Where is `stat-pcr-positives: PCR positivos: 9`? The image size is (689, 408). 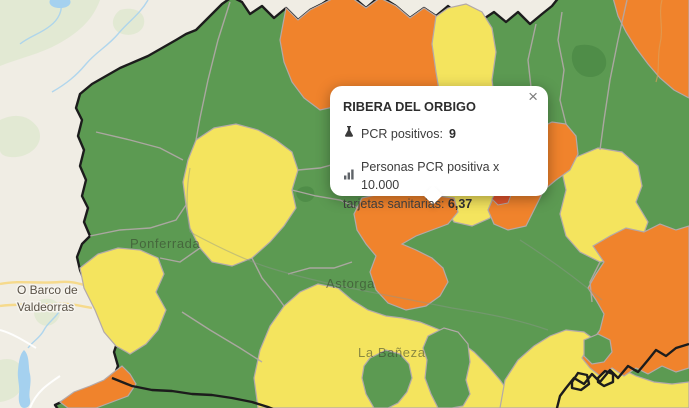 stat-pcr-positives: PCR positivos: 9 is located at coordinates (438, 134).